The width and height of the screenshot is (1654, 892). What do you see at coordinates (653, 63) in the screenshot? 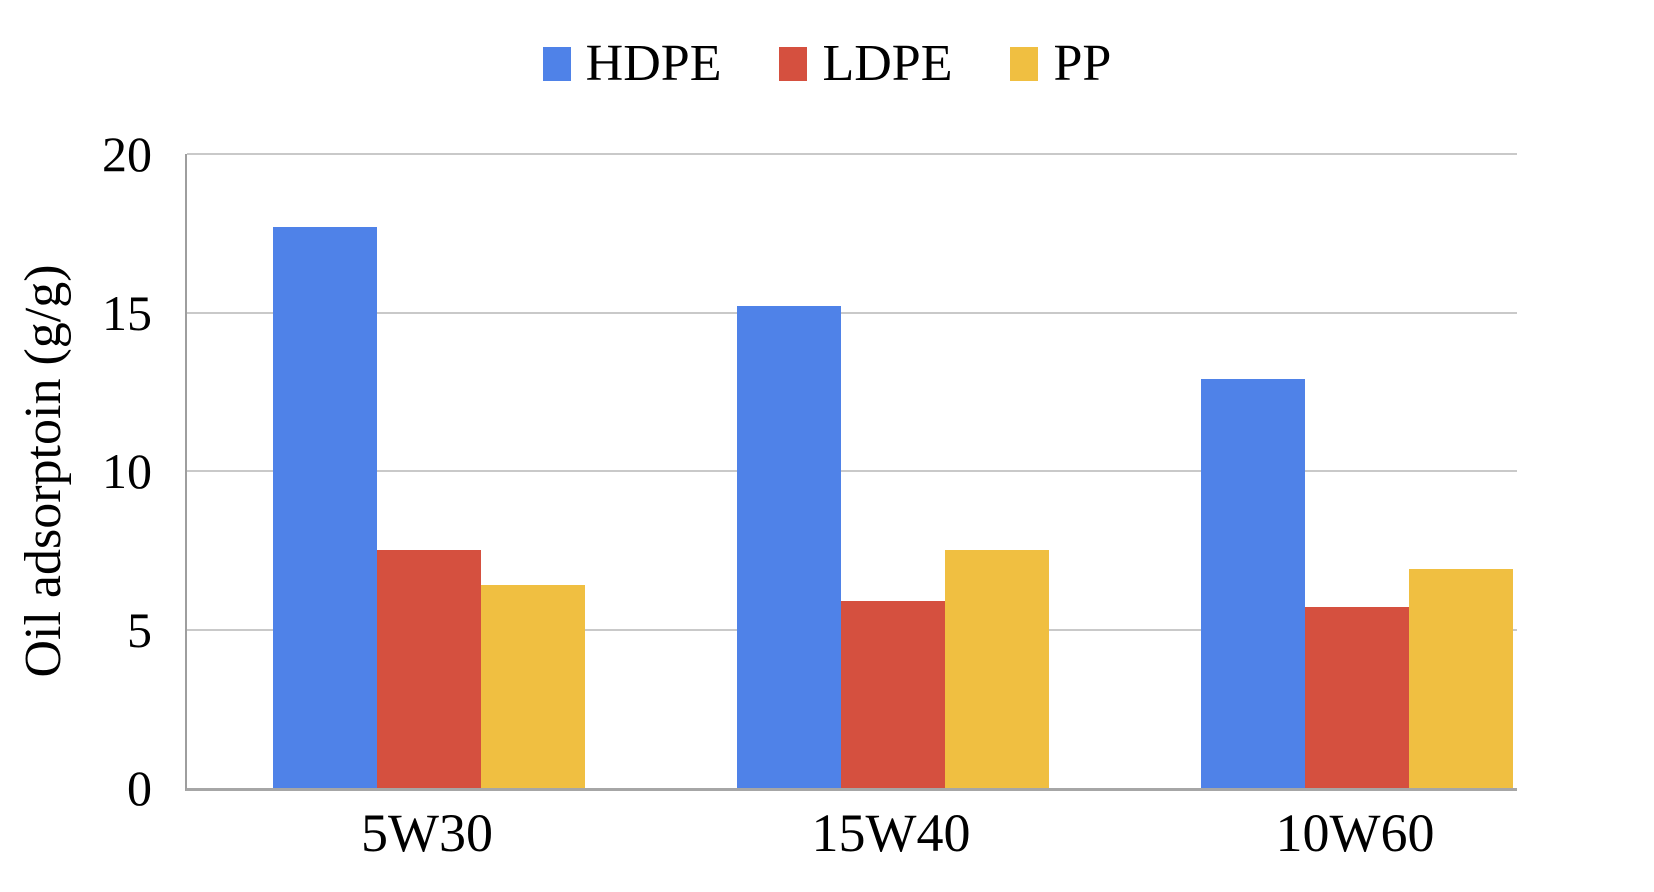
I see `legend-label-hdpe: HDPE` at bounding box center [653, 63].